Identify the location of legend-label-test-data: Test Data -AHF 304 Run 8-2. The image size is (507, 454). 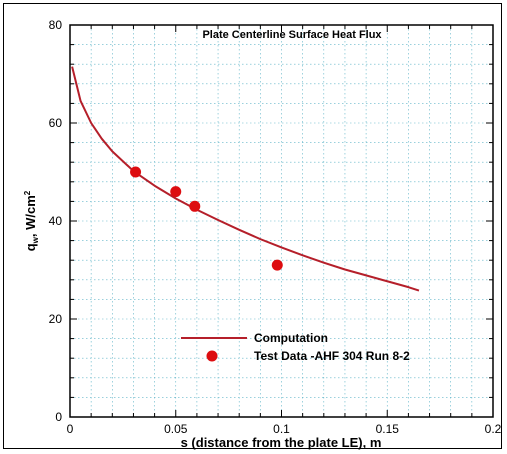
(332, 356).